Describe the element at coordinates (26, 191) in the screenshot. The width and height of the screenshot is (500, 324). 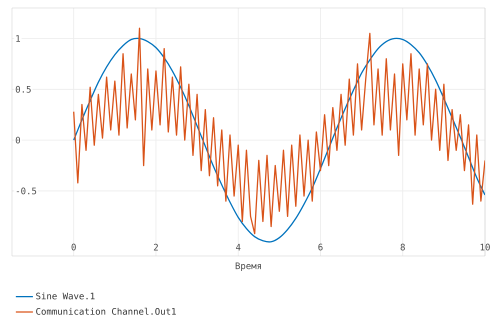
I see `y-tick-label: -0.5` at that location.